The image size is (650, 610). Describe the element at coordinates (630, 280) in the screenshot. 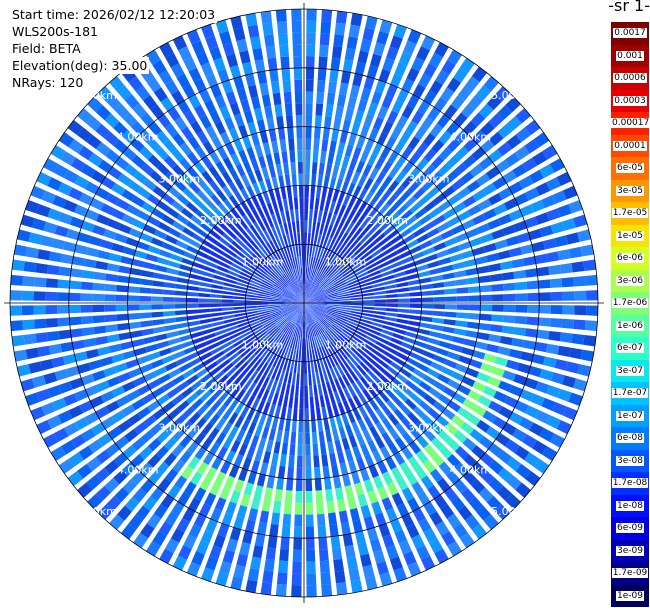

I see `colorbar-tick: 3e-06` at that location.